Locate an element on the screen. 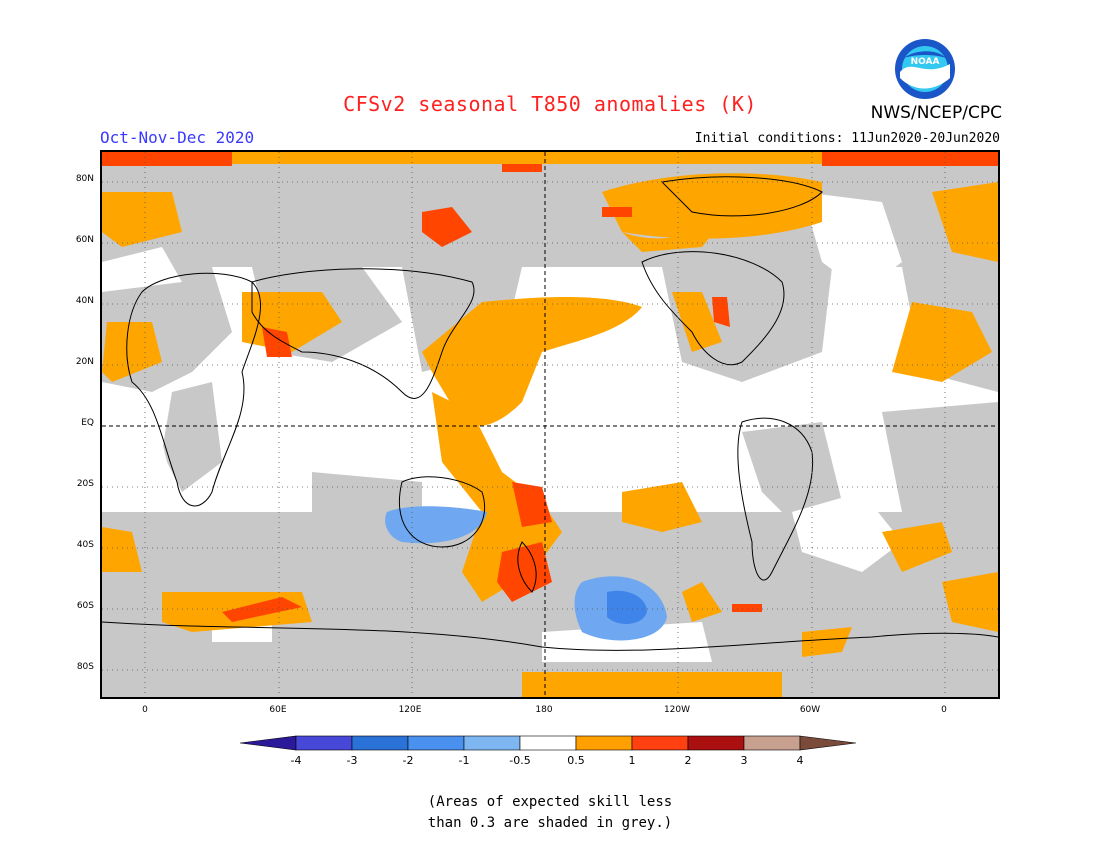 This screenshot has height=850, width=1100. longitude-label: 180 is located at coordinates (544, 710).